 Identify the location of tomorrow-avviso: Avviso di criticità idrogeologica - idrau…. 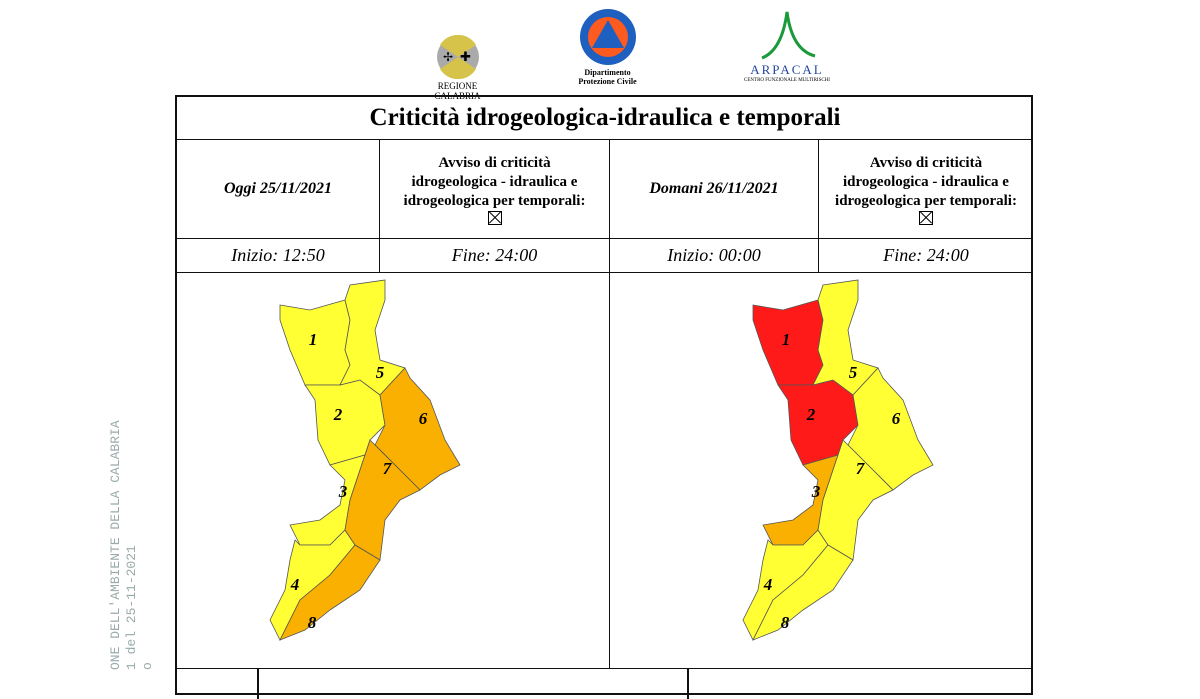
(926, 189).